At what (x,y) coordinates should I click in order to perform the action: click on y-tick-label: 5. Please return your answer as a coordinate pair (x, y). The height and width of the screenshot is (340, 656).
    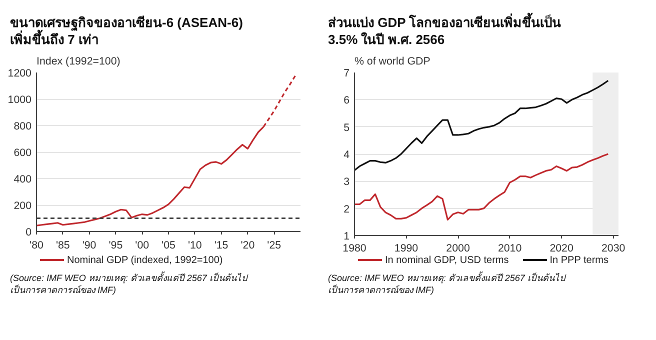
    Looking at the image, I should click on (347, 128).